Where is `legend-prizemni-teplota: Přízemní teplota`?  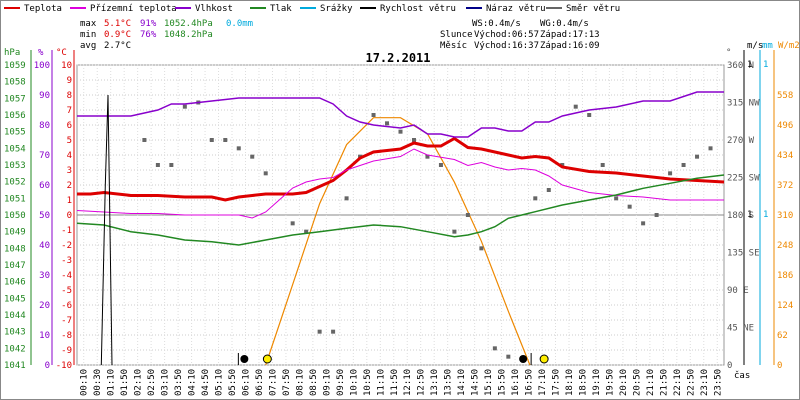
legend-prizemni-teplota: Přízemní teplota is located at coordinates (133, 9).